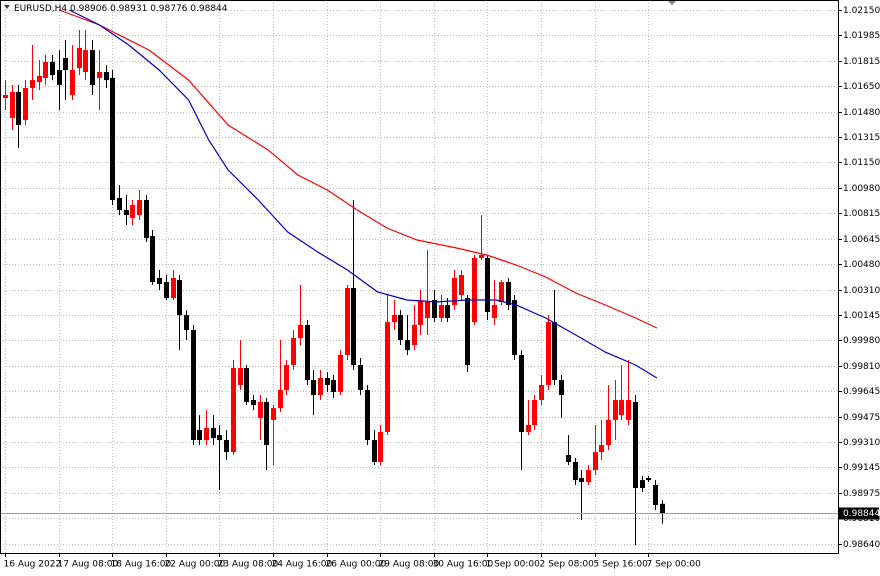  I want to click on x-tick-label: 30 Aug 16:00, so click(463, 565).